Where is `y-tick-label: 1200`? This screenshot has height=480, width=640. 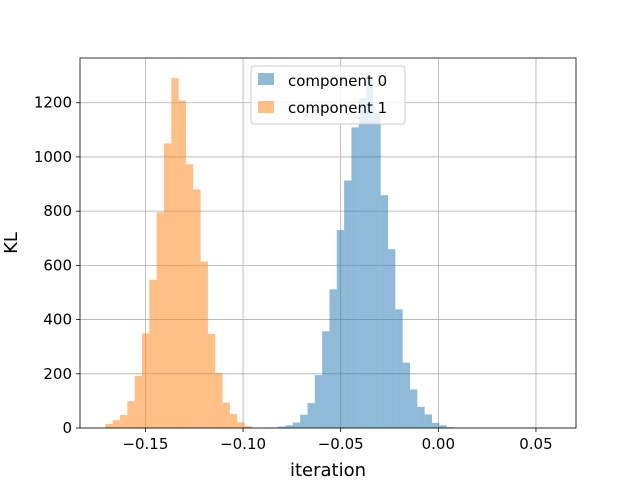 y-tick-label: 1200 is located at coordinates (53, 103).